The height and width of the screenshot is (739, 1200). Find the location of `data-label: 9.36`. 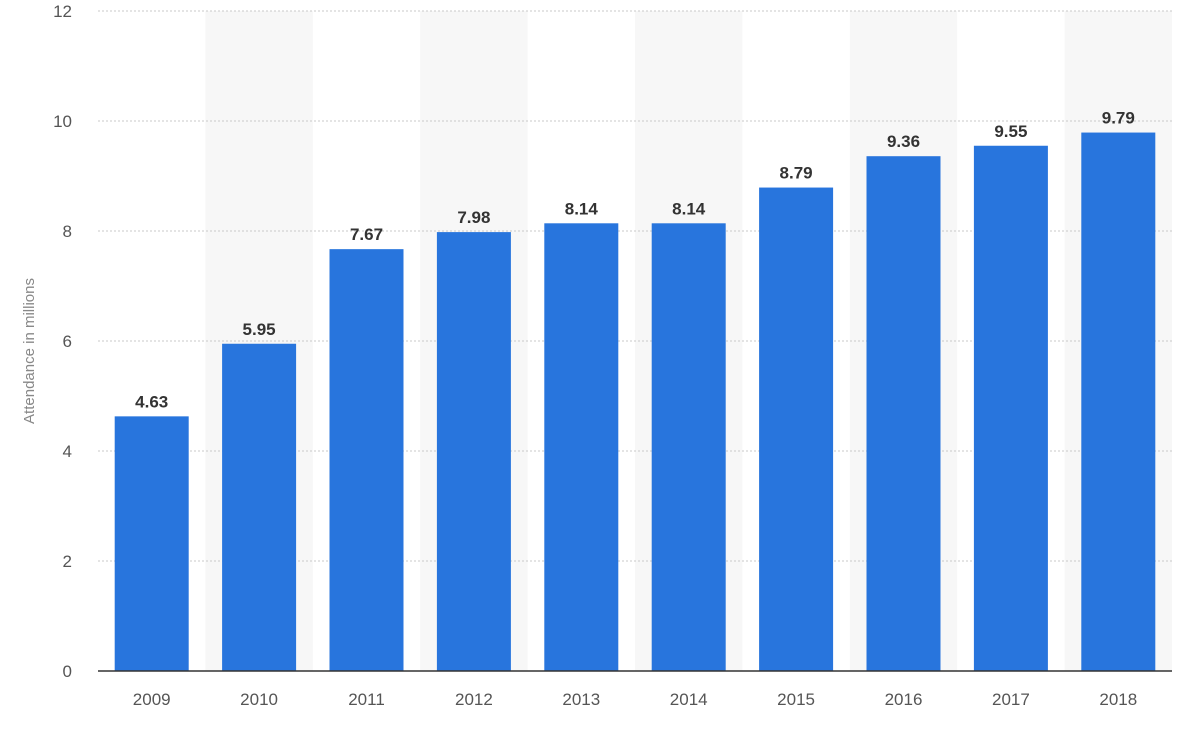

data-label: 9.36 is located at coordinates (903, 141).